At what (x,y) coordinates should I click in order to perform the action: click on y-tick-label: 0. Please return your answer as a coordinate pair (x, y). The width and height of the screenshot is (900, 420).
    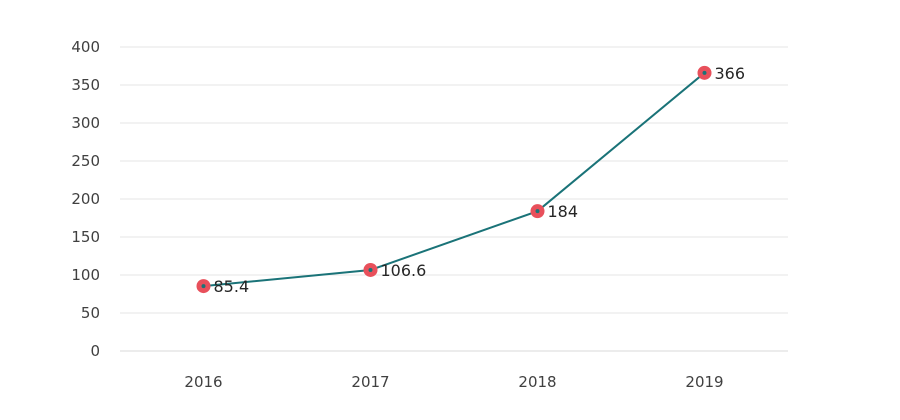
    Looking at the image, I should click on (95, 351).